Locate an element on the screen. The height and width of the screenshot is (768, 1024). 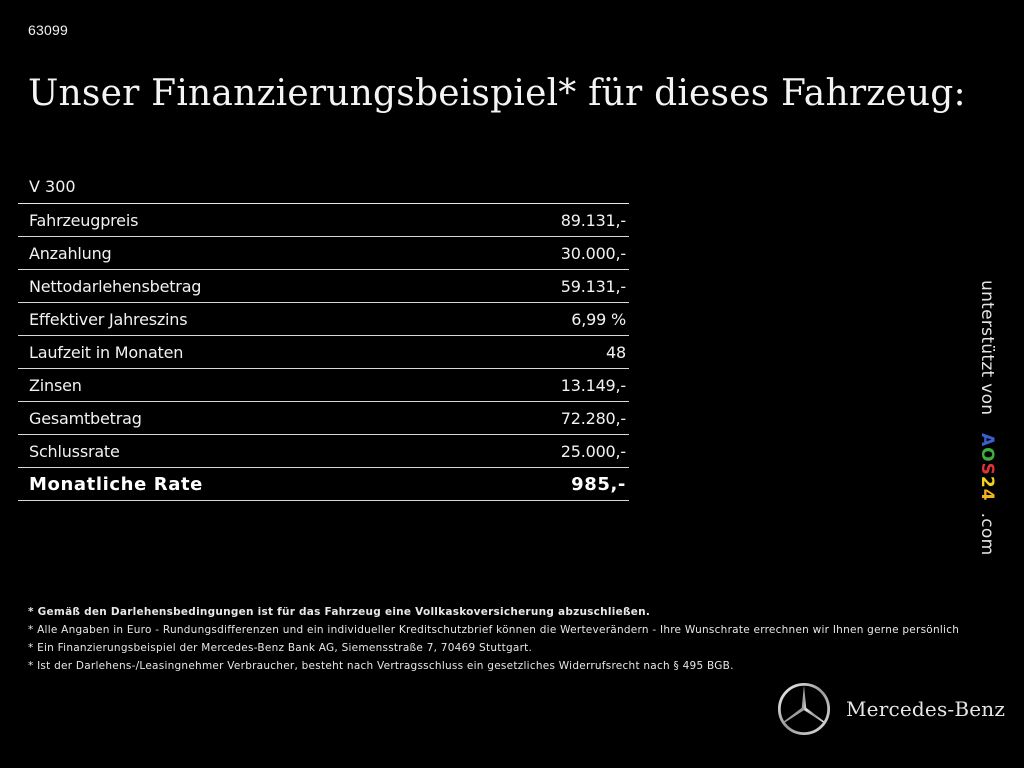
row-value: 25.000,- is located at coordinates (593, 451).